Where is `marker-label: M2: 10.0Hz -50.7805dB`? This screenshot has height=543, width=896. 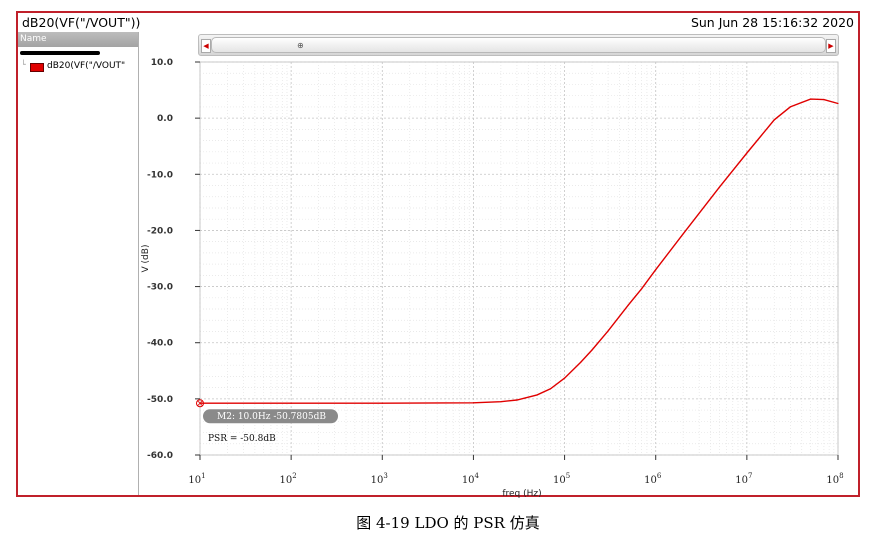
marker-label: M2: 10.0Hz -50.7805dB is located at coordinates (271, 417).